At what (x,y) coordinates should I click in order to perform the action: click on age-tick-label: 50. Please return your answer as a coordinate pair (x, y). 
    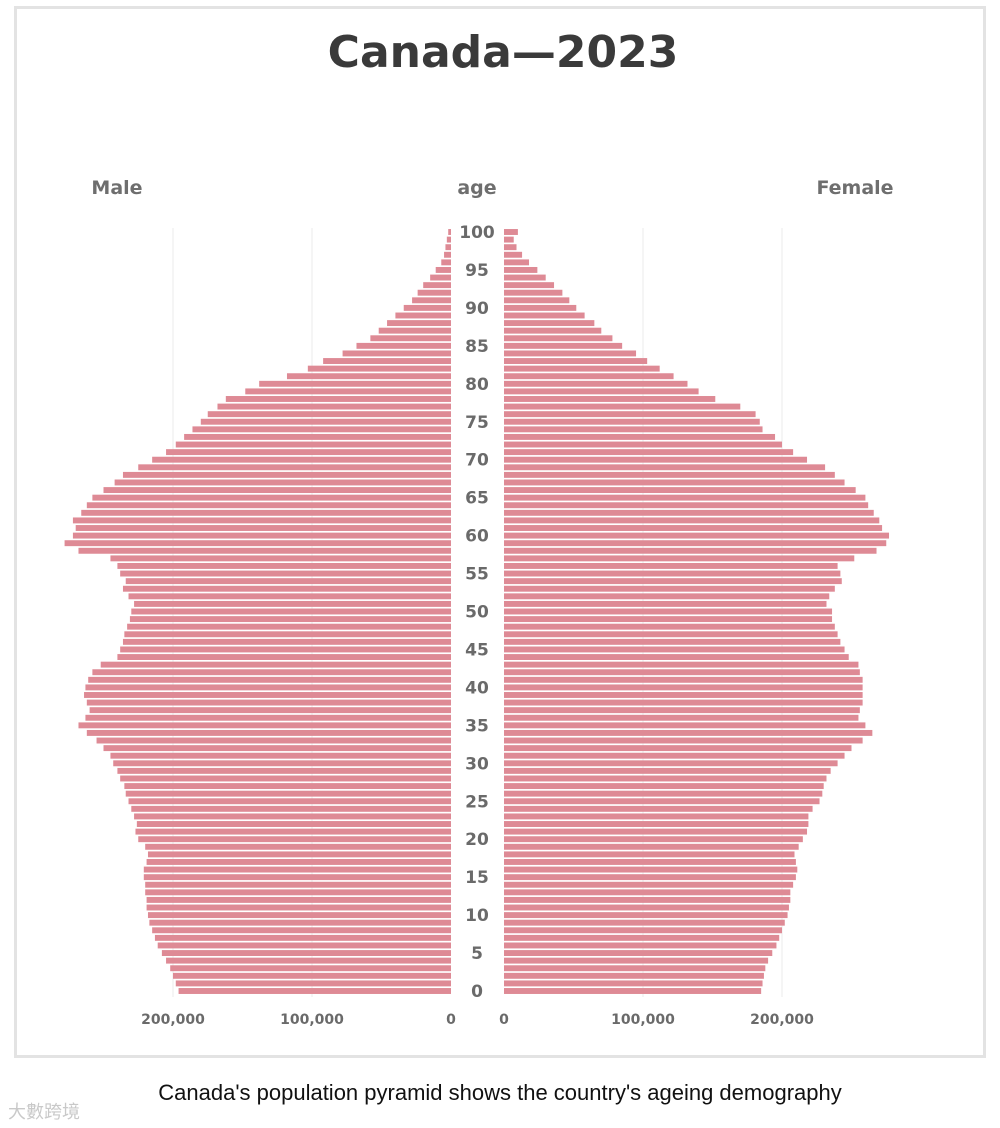
    Looking at the image, I should click on (477, 613).